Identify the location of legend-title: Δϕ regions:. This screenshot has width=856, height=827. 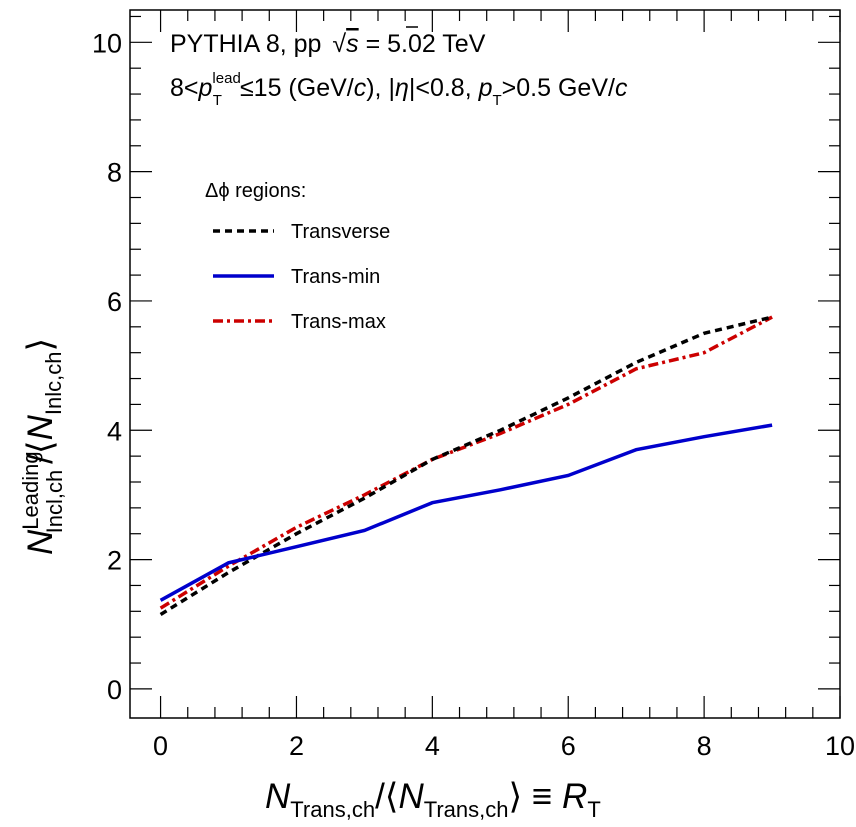
(255, 191).